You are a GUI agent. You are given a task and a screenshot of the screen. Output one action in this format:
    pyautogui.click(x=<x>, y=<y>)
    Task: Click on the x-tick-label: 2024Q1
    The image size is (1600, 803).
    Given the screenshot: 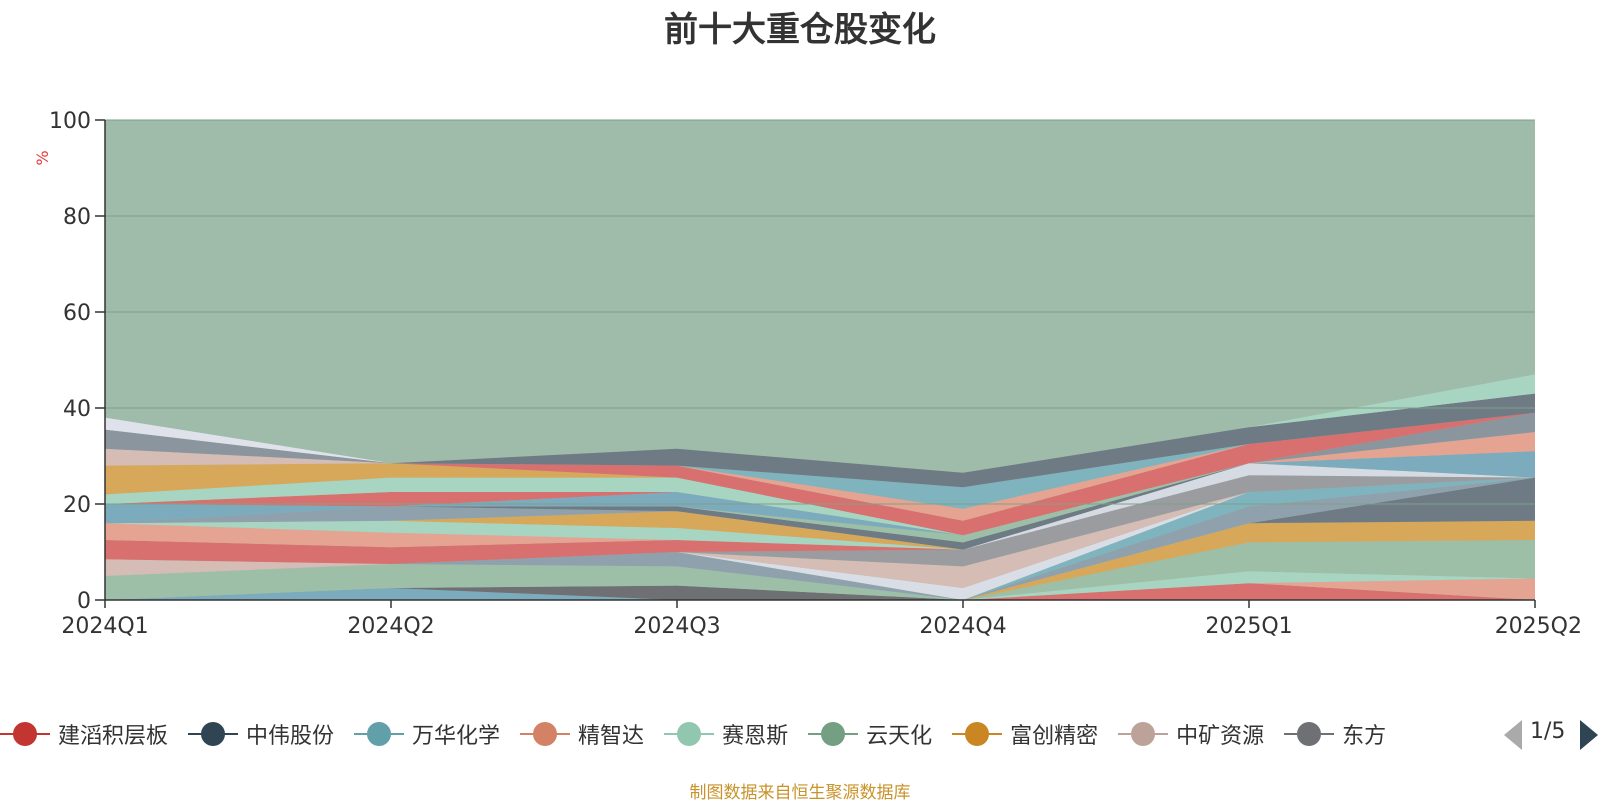 What is the action you would take?
    pyautogui.click(x=104, y=626)
    